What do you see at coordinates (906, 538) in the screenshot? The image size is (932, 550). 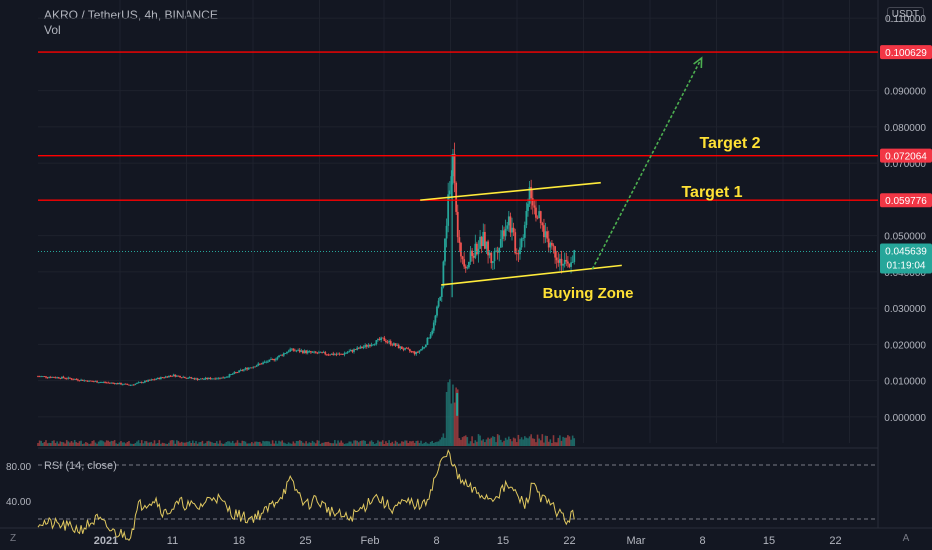 I see `auto-scale-icon: A` at bounding box center [906, 538].